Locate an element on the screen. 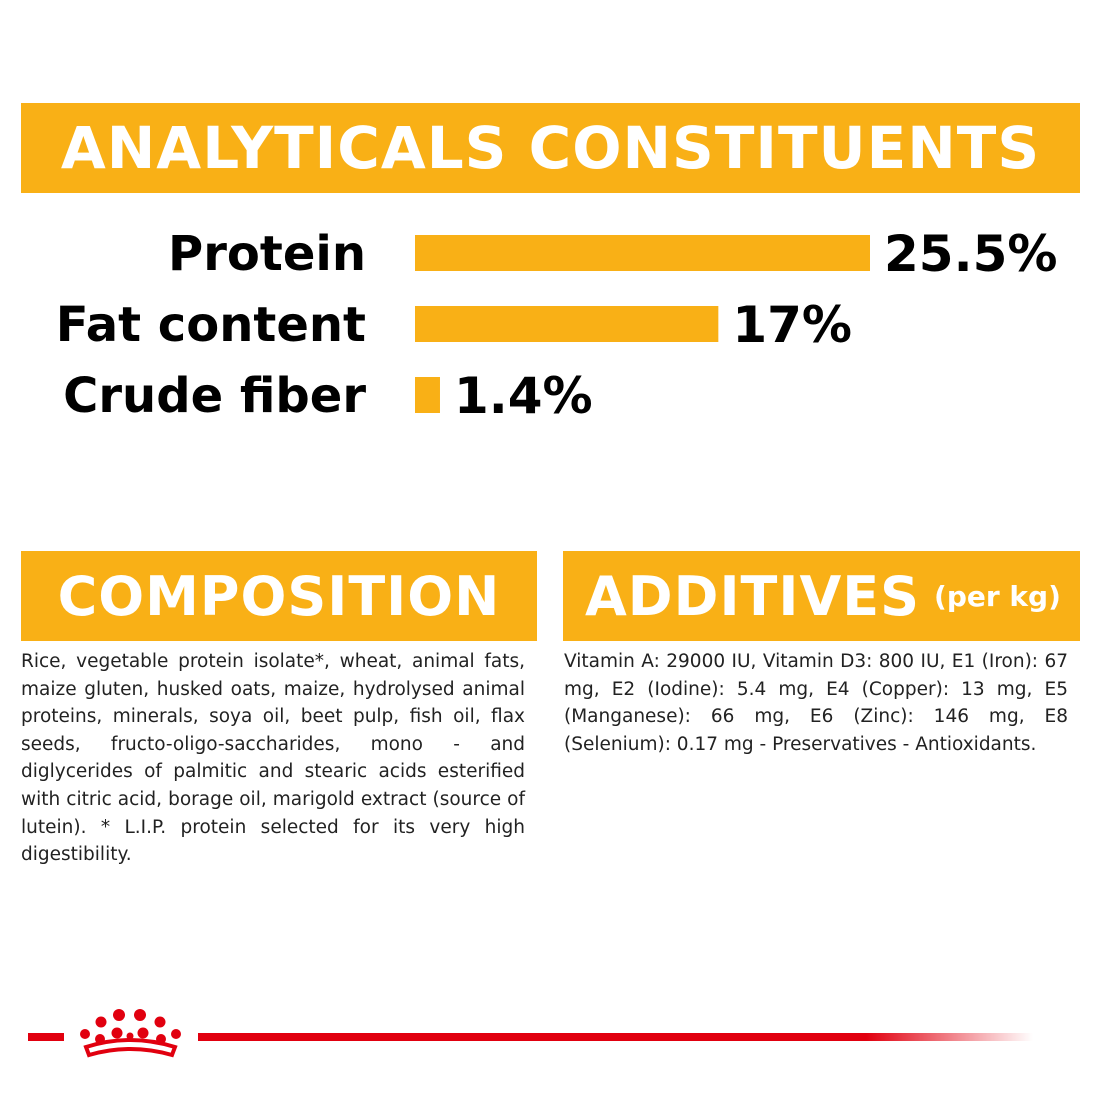 Image resolution: width=1100 pixels, height=1100 pixels. additives-subtitle: (per kg) is located at coordinates (997, 596).